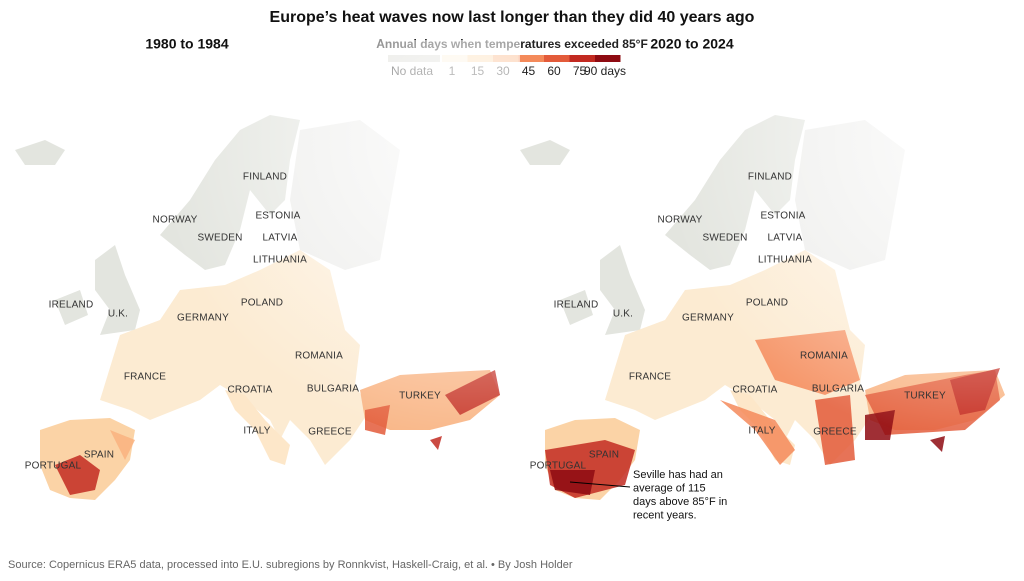  Describe the element at coordinates (669, 488) in the screenshot. I see `annotation: average of 115` at that location.